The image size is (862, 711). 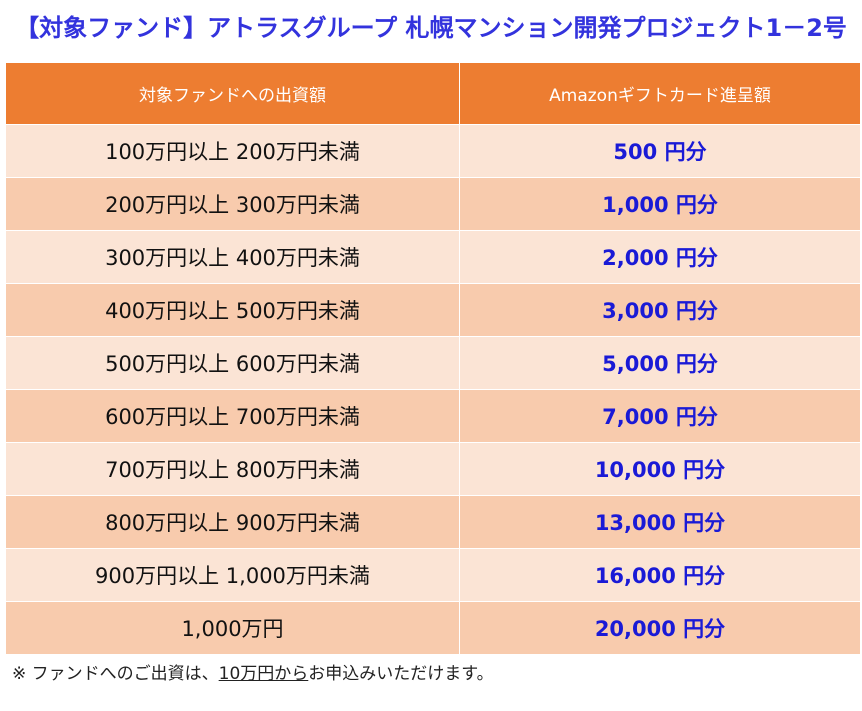 I want to click on investment-range: 100万円以上 200万円未満, so click(x=232, y=151).